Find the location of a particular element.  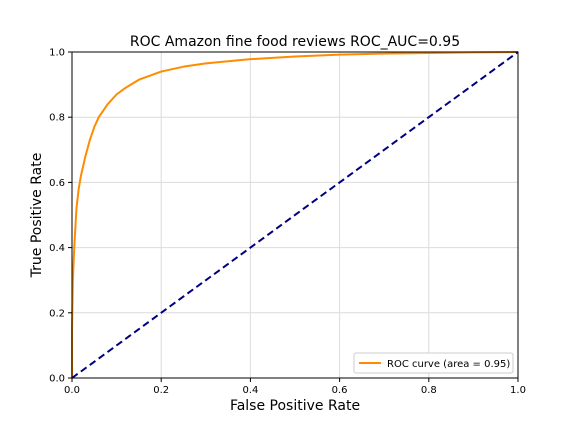

x-tick-label: 1.0 is located at coordinates (518, 390).